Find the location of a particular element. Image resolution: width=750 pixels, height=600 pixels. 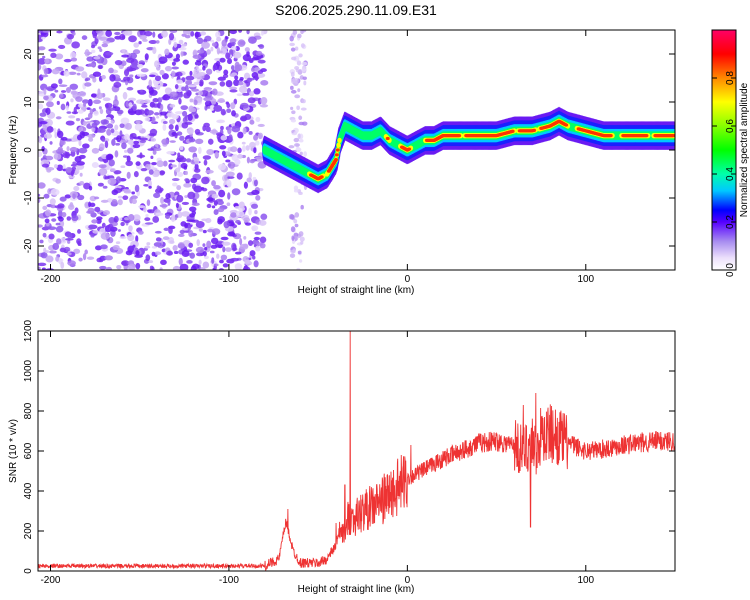

top-y-tick-label: 20 is located at coordinates (28, 54).